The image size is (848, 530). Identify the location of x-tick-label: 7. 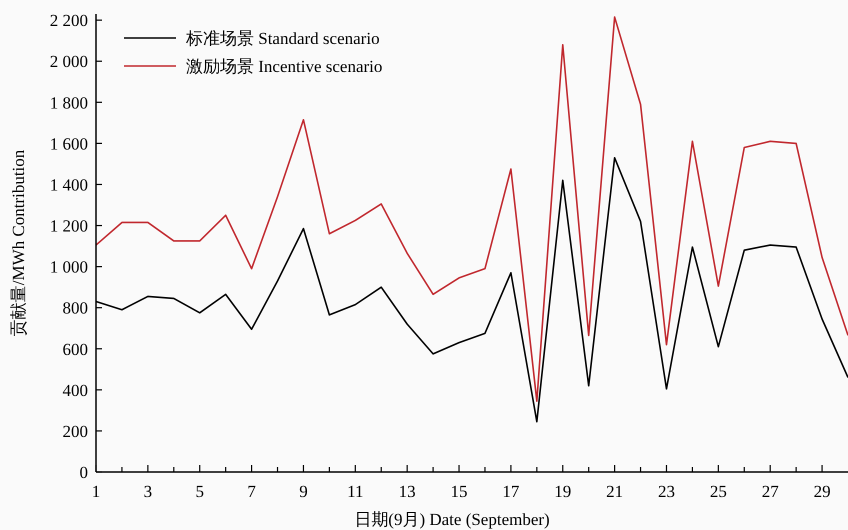
(251, 491).